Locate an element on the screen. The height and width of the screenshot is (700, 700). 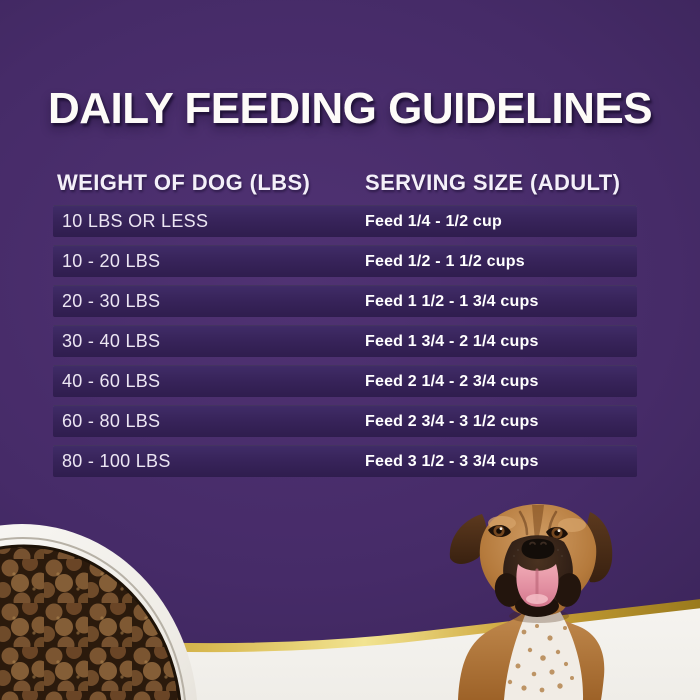
weight-cell: 10 - 20 LBS is located at coordinates (111, 261).